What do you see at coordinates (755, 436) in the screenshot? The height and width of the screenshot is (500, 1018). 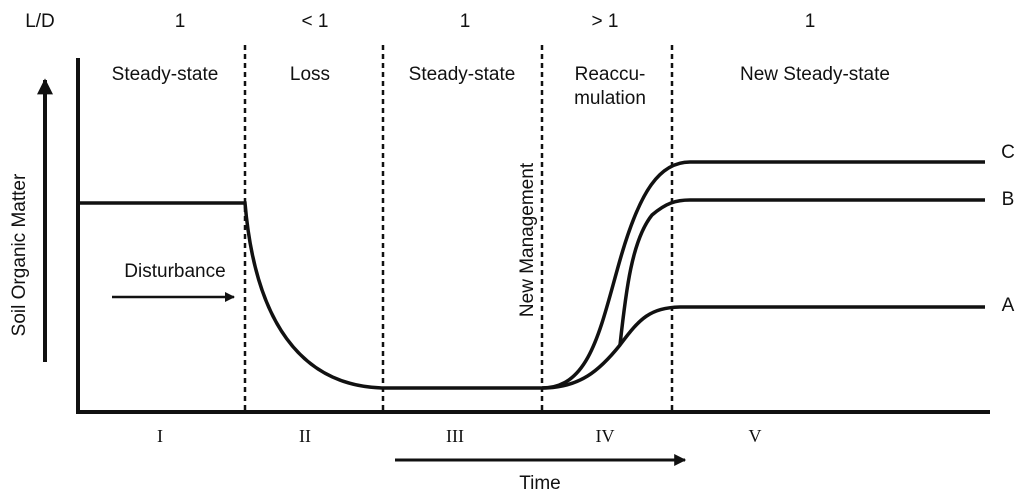 I see `phase-numeral: V` at bounding box center [755, 436].